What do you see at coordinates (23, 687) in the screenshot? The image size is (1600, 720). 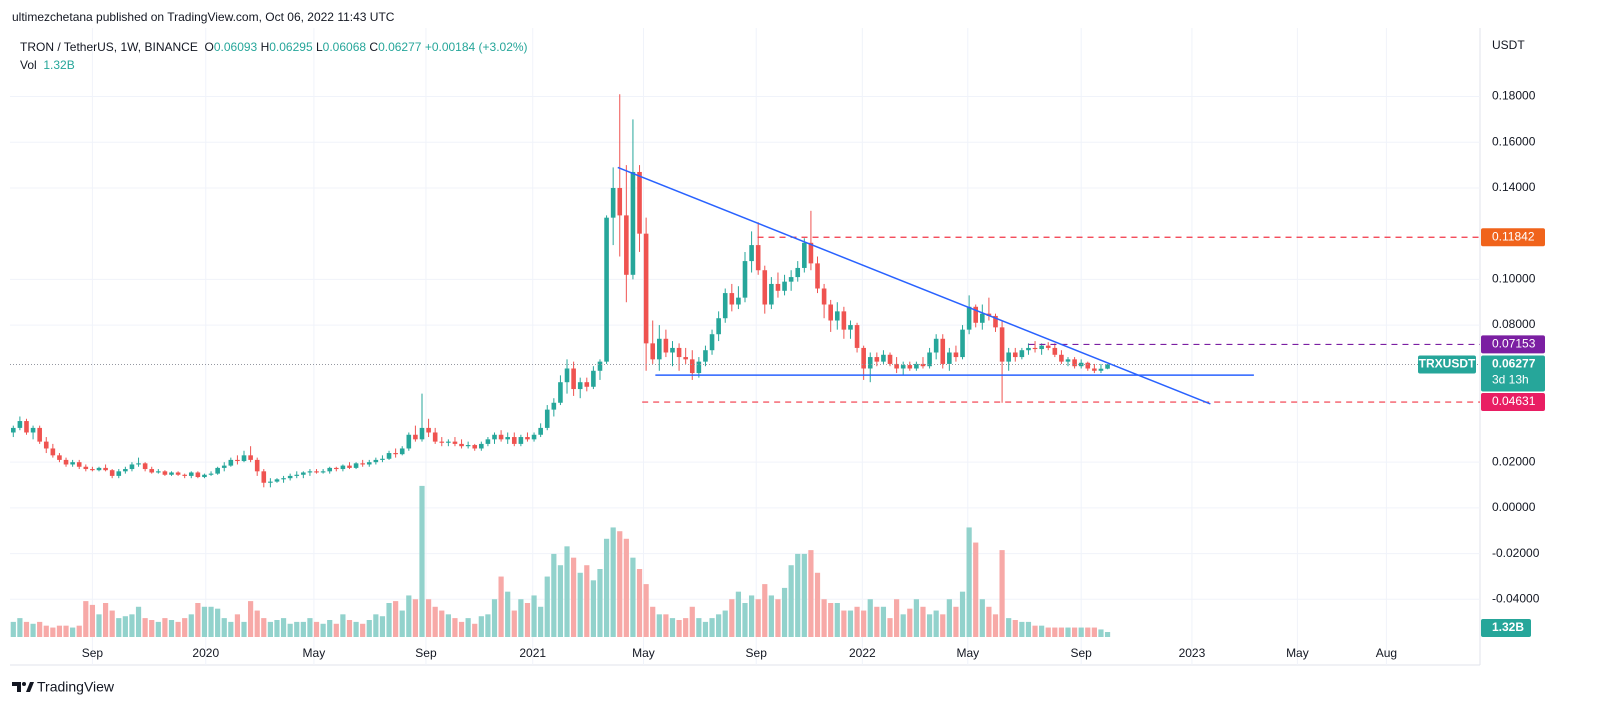 I see `tv-logo` at bounding box center [23, 687].